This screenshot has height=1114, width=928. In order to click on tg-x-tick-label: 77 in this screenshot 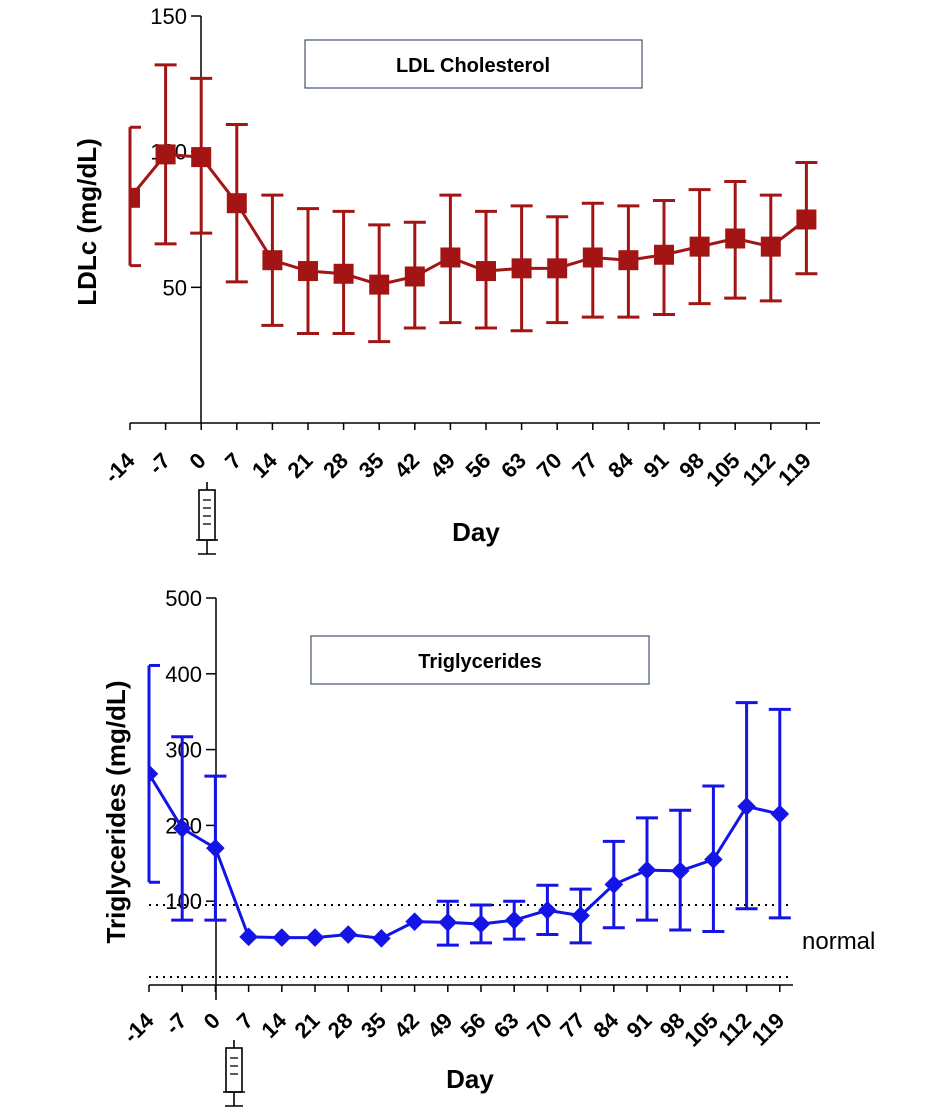, I will do `click(572, 1025)`.